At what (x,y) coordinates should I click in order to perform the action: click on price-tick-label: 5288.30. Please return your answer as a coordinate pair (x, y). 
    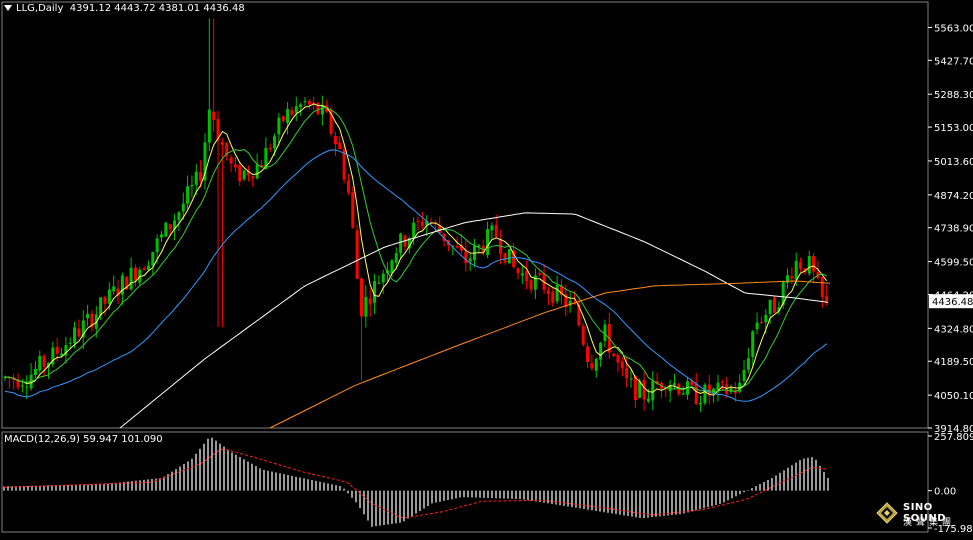
    Looking at the image, I should click on (953, 95).